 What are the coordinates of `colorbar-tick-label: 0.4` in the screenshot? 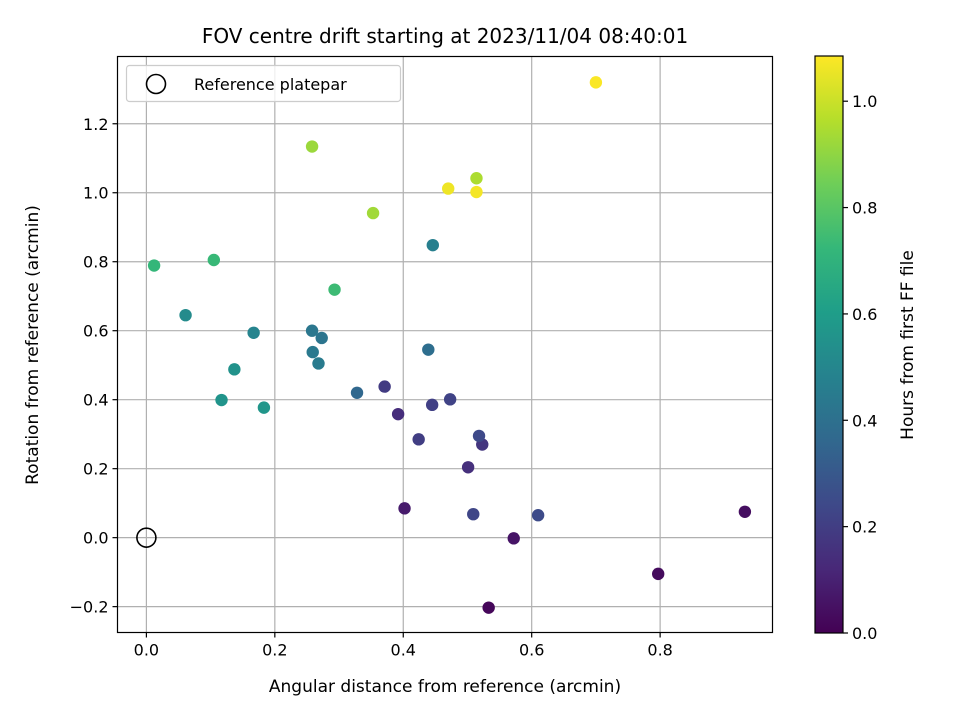 It's located at (864, 420).